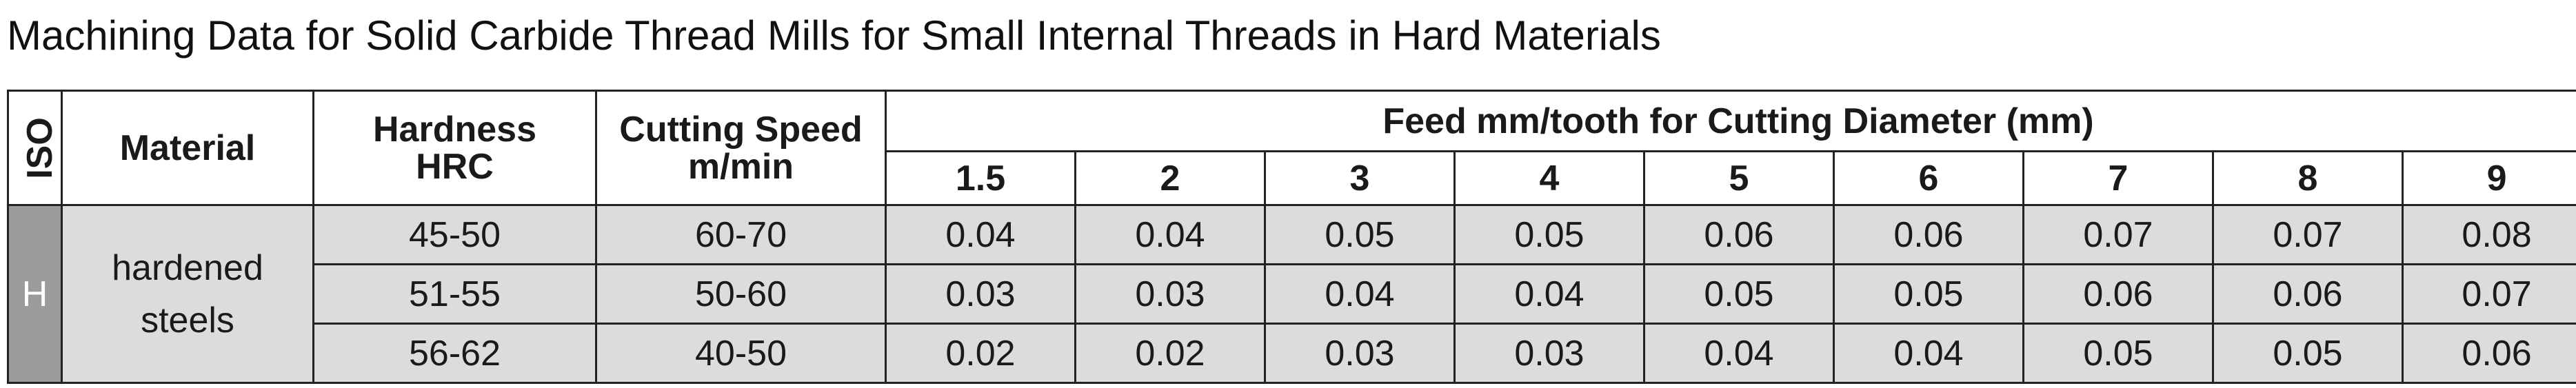 The image size is (2576, 388). I want to click on hardness-header: Hardness HRC, so click(454, 148).